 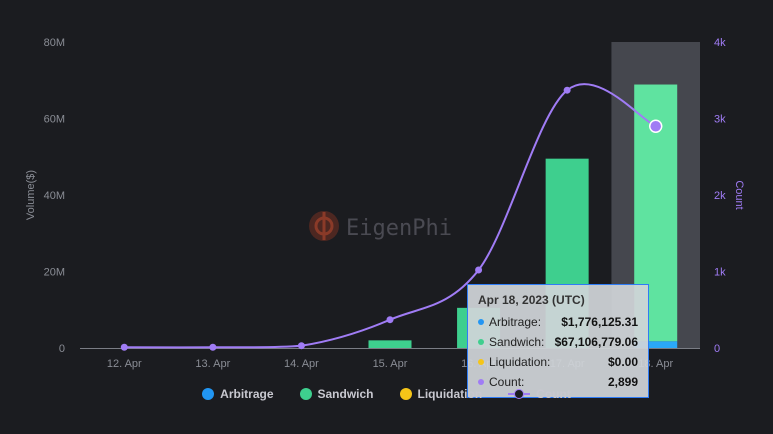 I want to click on tooltip-value: $0.00, so click(x=622, y=362).